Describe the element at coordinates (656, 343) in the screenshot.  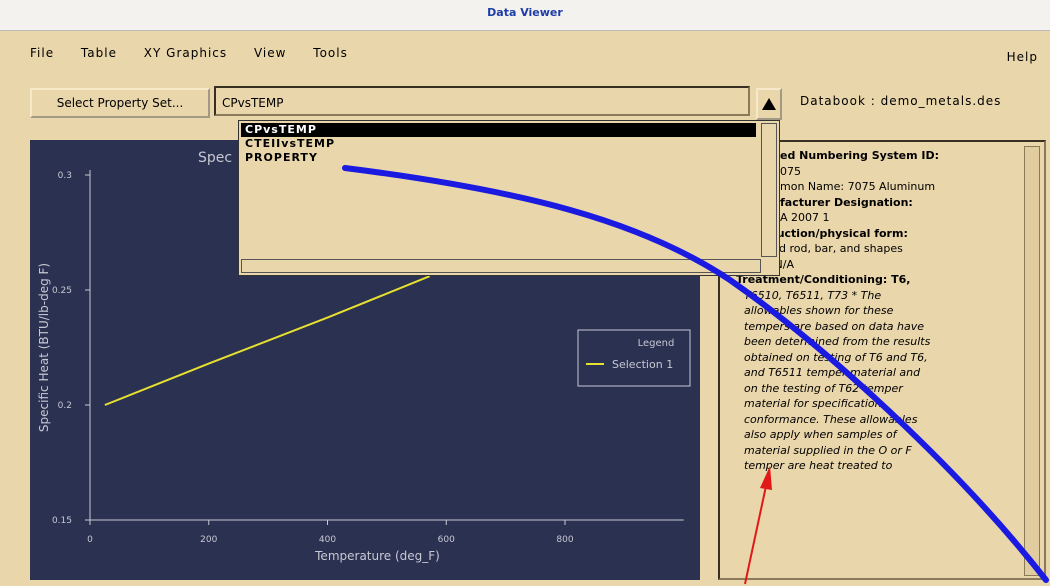
I see `legend-title: Legend` at that location.